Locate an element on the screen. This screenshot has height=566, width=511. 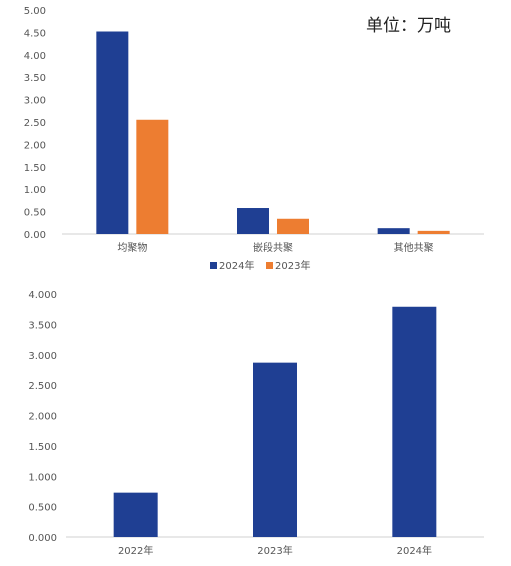
y-tick-label: 2.500 is located at coordinates (42, 386).